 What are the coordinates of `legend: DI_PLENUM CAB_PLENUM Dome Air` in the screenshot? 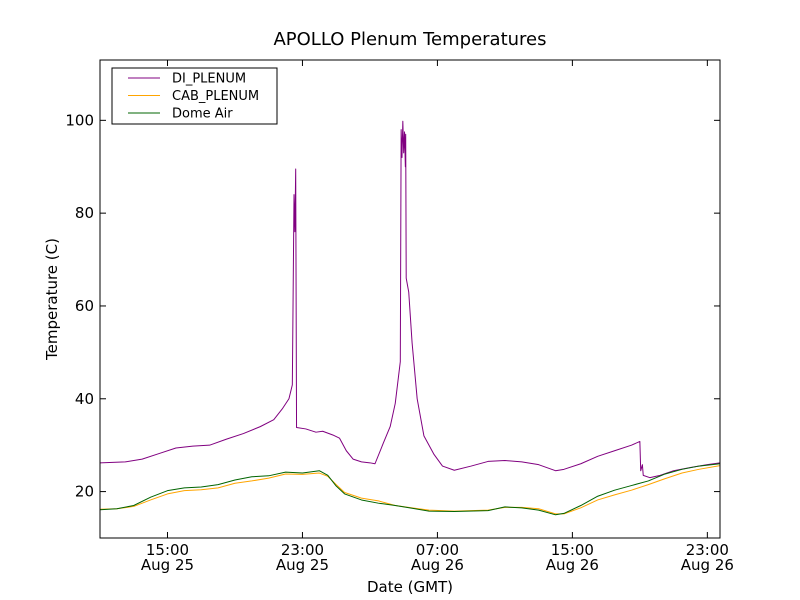 It's located at (194, 96).